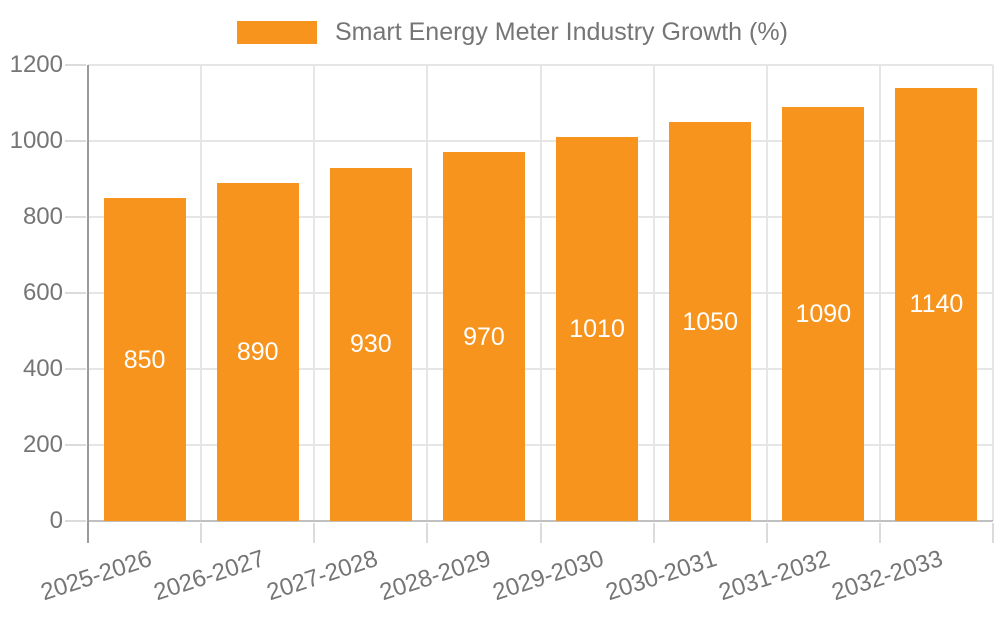 This screenshot has width=1000, height=617. Describe the element at coordinates (42, 216) in the screenshot. I see `y-axis-tick-label: 800` at that location.